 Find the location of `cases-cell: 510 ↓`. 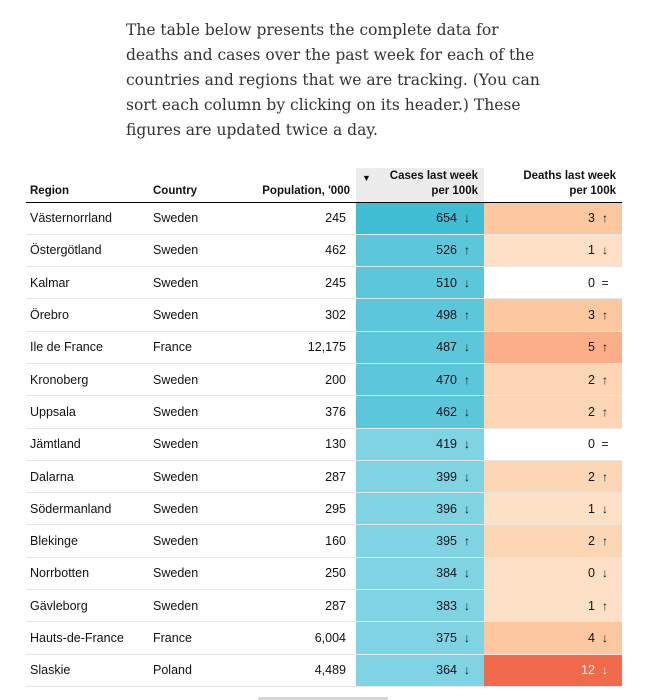

cases-cell: 510 ↓ is located at coordinates (420, 283).